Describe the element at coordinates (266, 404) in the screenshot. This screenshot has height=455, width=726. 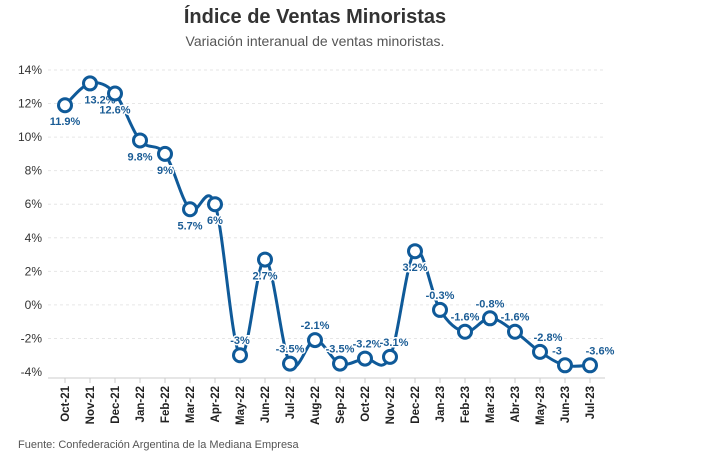
I see `x-tick-label: Jun-22` at that location.